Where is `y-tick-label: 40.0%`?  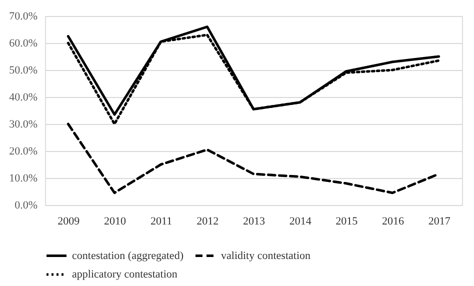
y-tick-label: 40.0% is located at coordinates (23, 98).